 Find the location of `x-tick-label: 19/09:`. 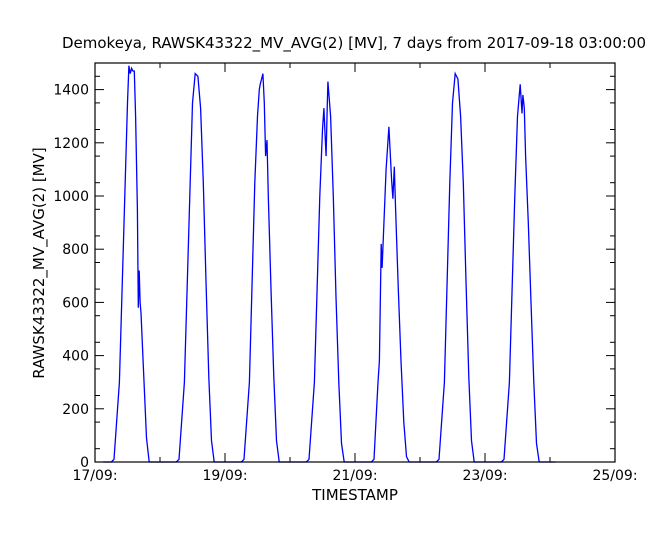

x-tick-label: 19/09: is located at coordinates (224, 476).